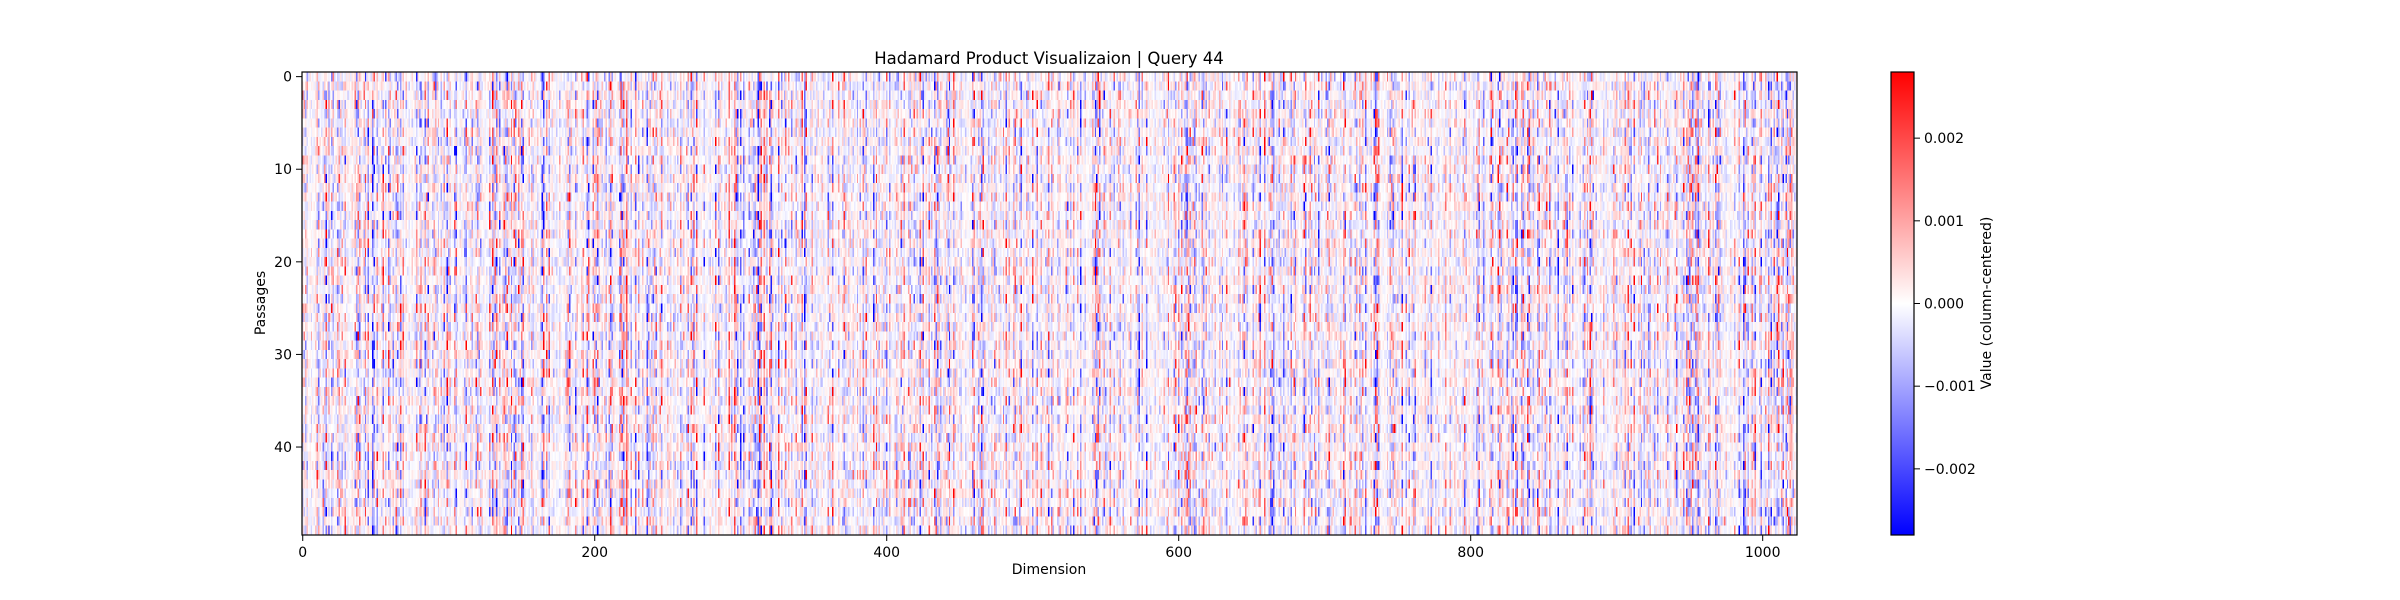  What do you see at coordinates (1950, 387) in the screenshot?
I see `colorbar-tick-label: −0.001` at bounding box center [1950, 387].